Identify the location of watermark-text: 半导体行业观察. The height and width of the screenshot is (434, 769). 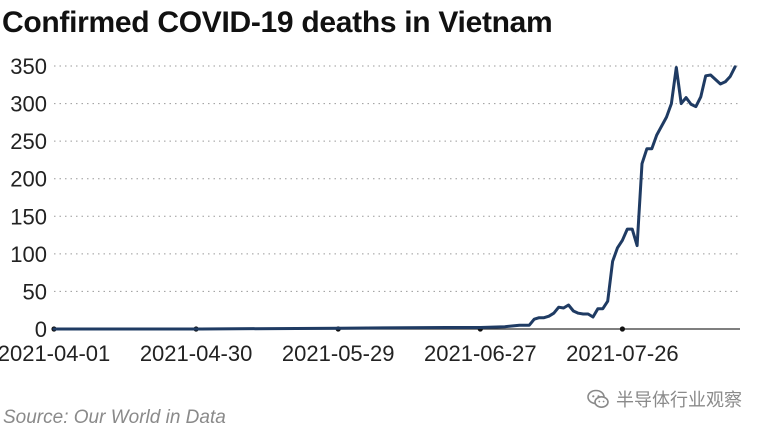
(679, 400).